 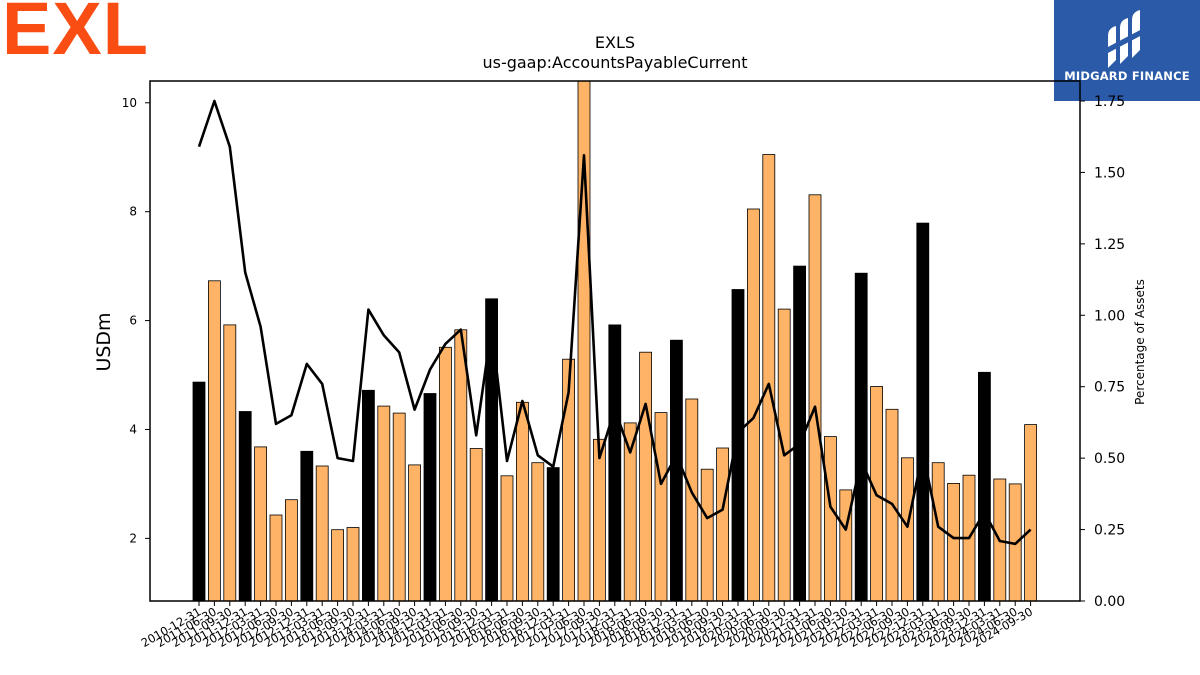 What do you see at coordinates (1109, 531) in the screenshot?
I see `y2-tick-label: 0.25` at bounding box center [1109, 531].